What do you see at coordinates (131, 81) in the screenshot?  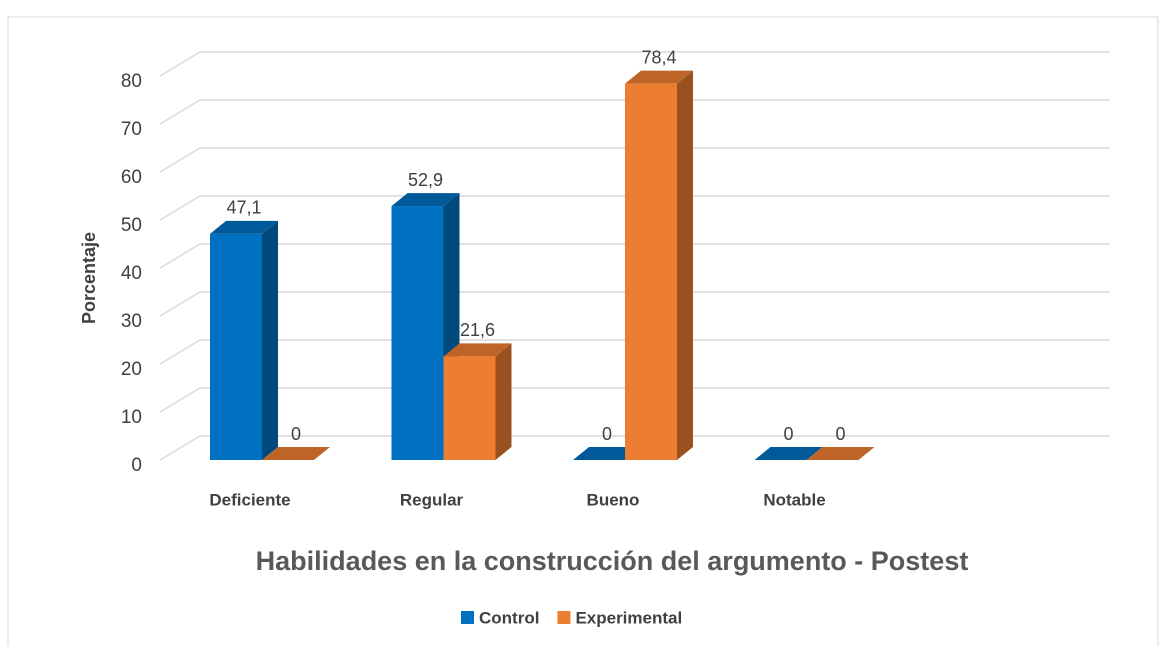 I see `y-tick-label: 80` at bounding box center [131, 81].